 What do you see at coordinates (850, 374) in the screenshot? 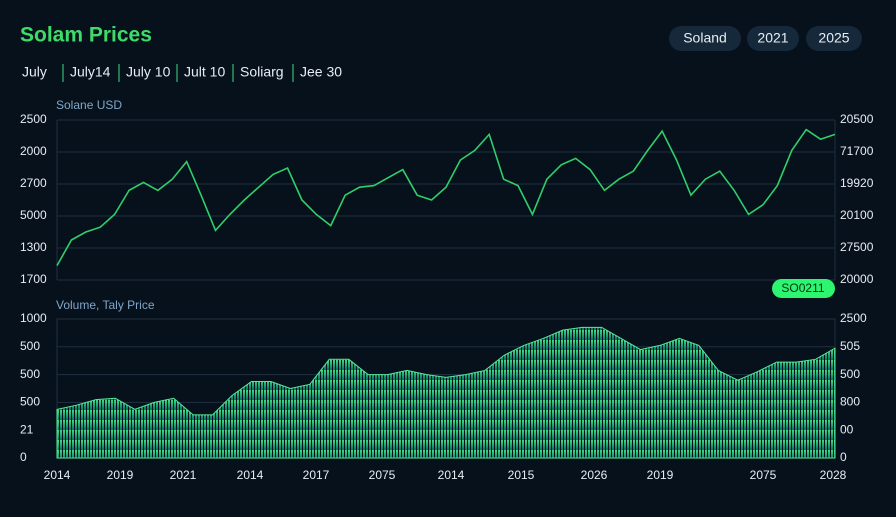
I see `right-tick-label: 500` at bounding box center [850, 374].